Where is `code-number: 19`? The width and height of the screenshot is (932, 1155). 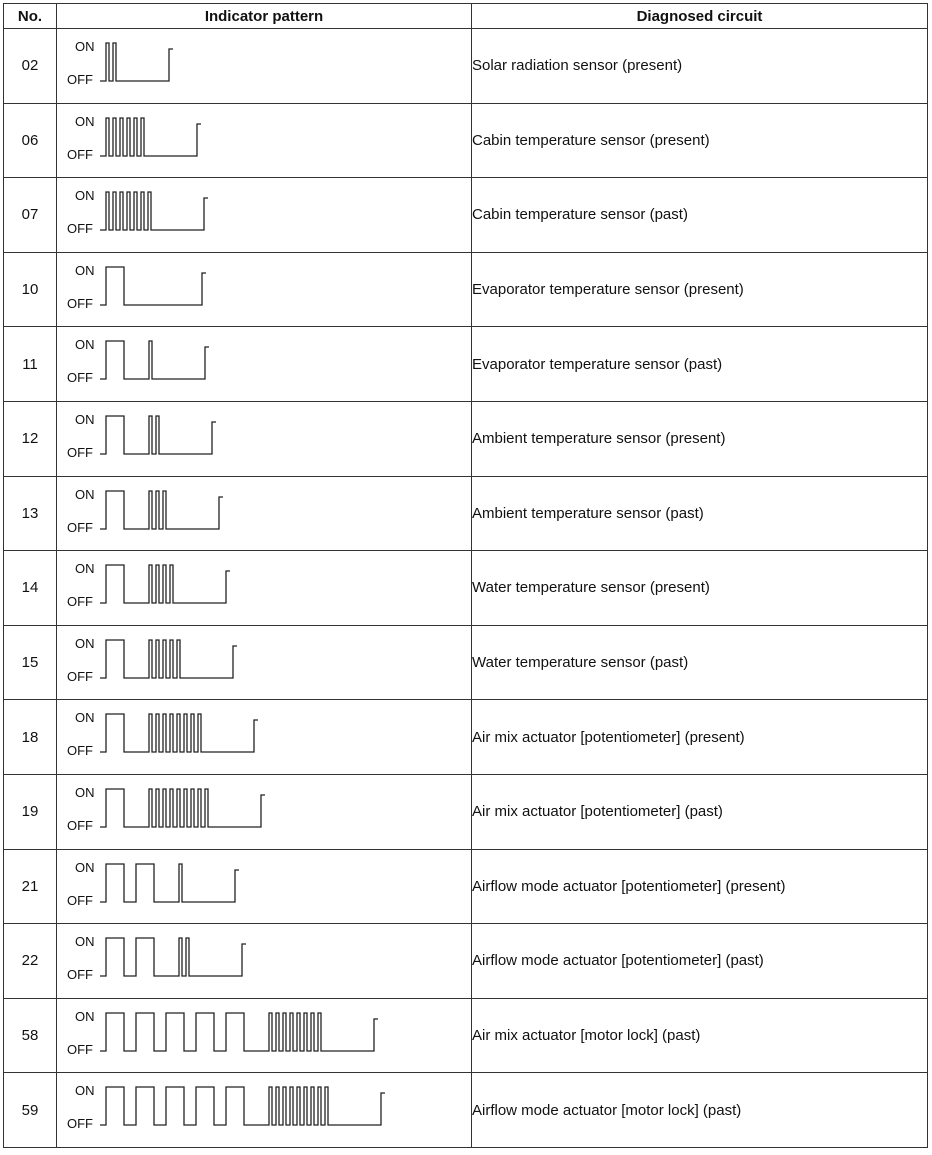 code-number: 19 is located at coordinates (30, 811).